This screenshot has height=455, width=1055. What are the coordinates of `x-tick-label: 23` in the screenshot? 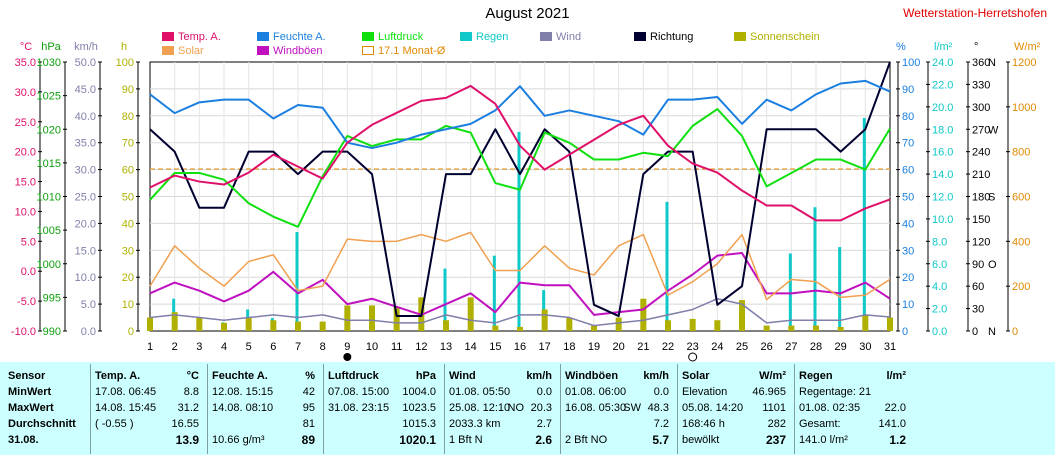 It's located at (693, 347).